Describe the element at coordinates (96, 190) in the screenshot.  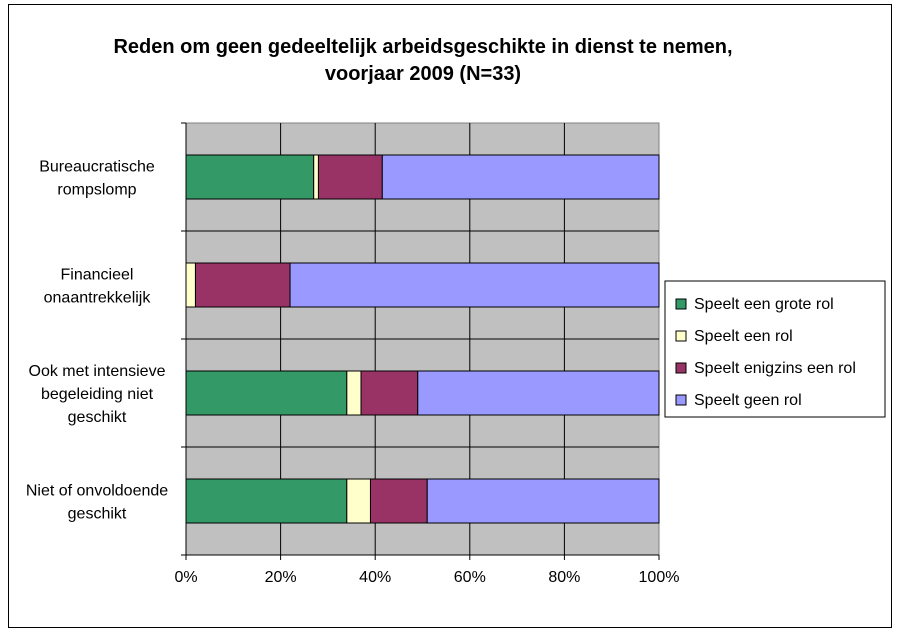
I see `category-label: rompslomp` at that location.